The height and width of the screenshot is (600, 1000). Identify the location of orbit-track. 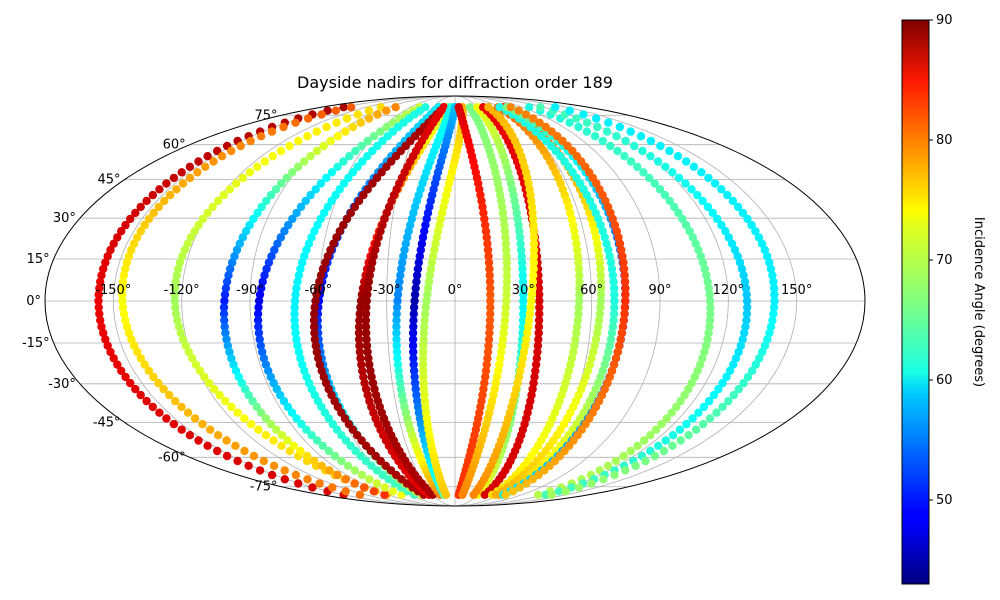
(379, 301).